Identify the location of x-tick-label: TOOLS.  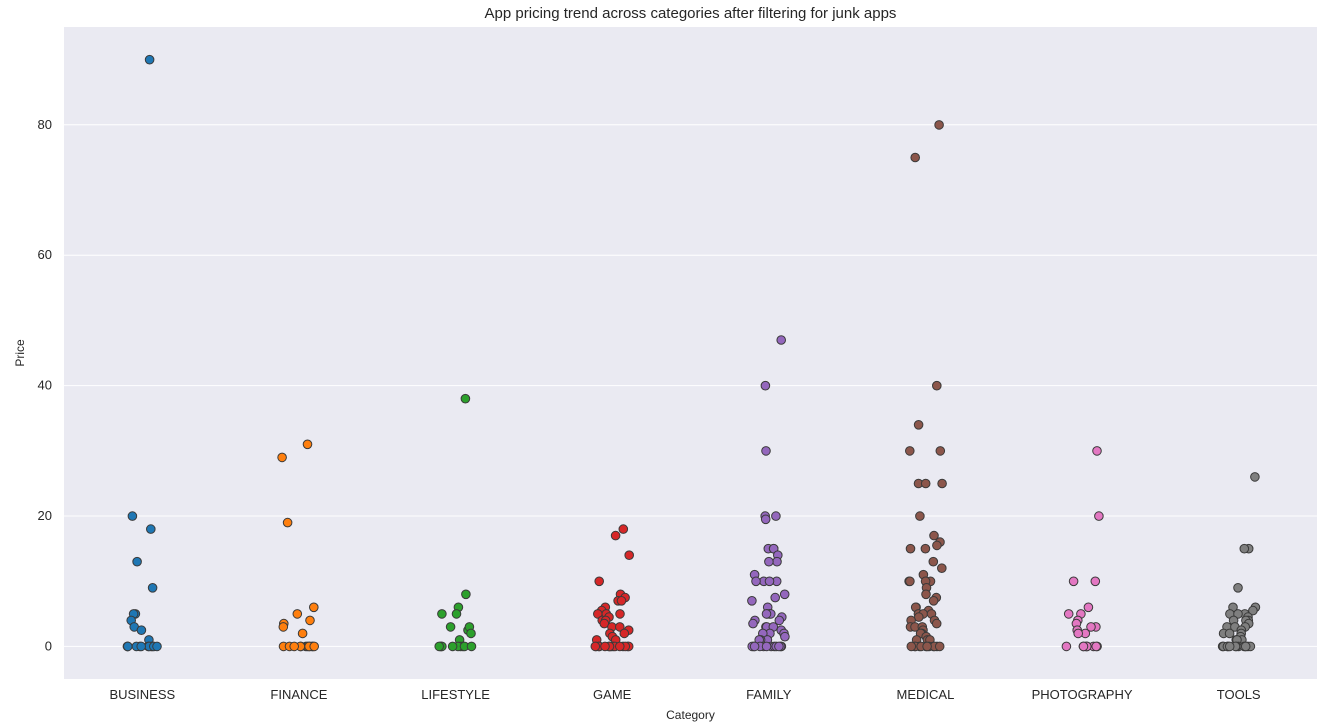
(1239, 694).